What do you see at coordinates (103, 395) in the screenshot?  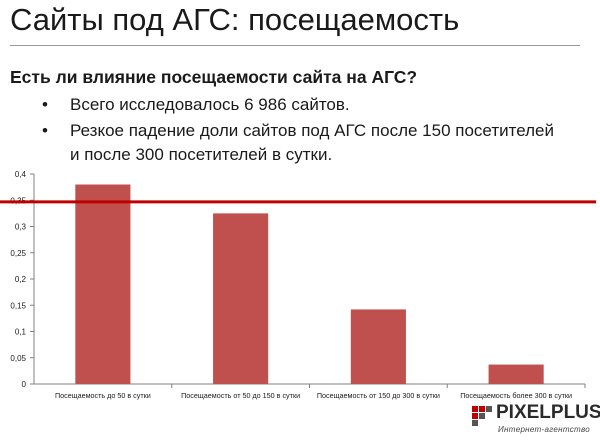 I see `x-tick-label: Посещаемость до 50 в сутки` at bounding box center [103, 395].